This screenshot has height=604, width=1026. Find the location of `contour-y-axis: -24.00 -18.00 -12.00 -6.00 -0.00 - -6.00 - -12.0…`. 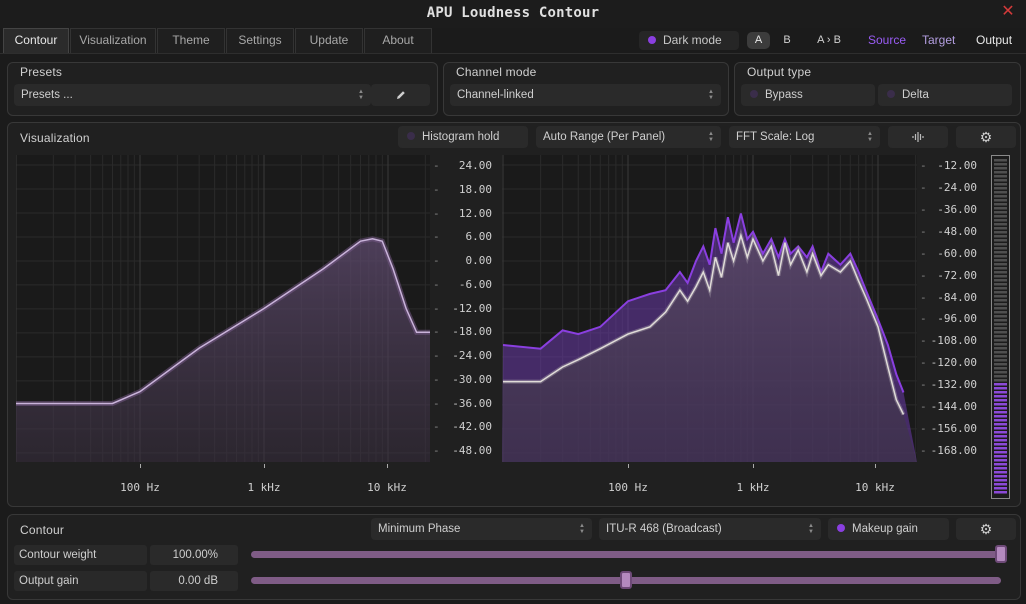

contour-y-axis: -24.00 -18.00 -12.00 -6.00 -0.00 - -6.00 - -12.0… is located at coordinates (466, 308).